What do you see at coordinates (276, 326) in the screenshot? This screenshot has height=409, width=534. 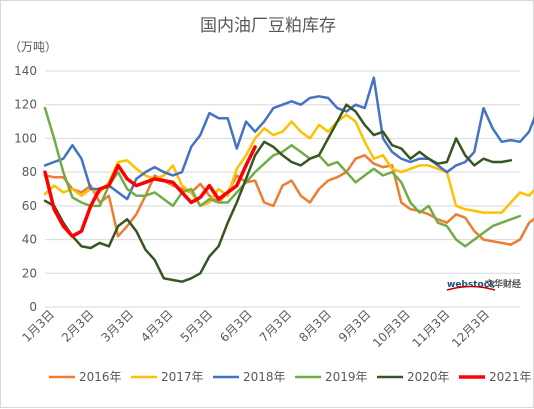 I see `x-tick-label: 7月3日` at bounding box center [276, 326].